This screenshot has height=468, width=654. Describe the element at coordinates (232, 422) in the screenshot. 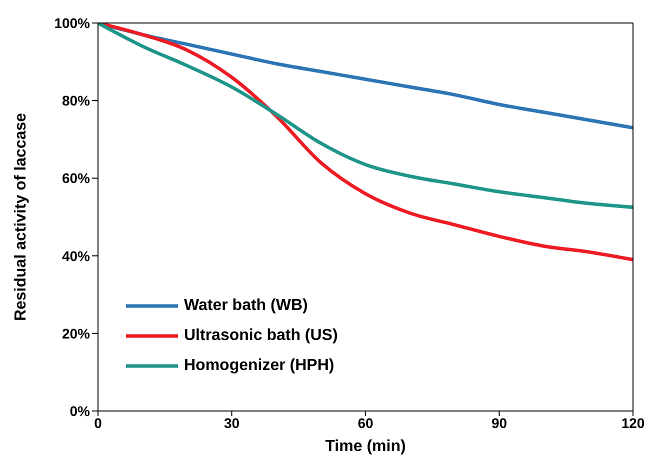

I see `x-tick-label: 30` at that location.